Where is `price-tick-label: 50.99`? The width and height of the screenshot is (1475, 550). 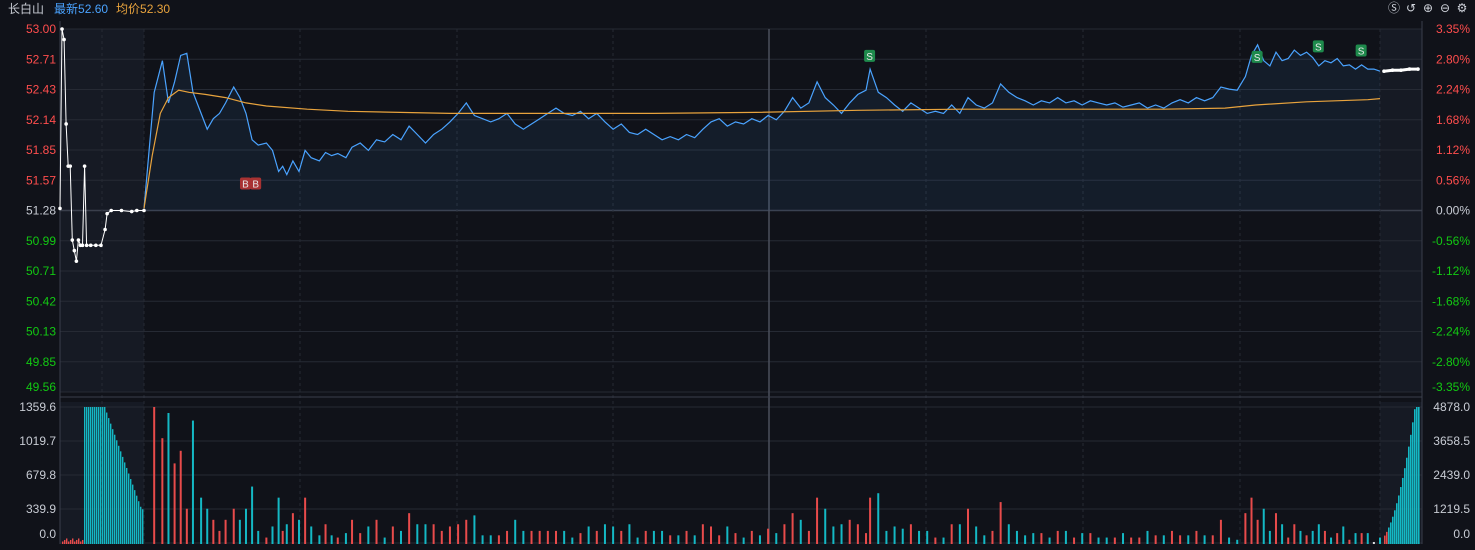
price-tick-label: 50.99 is located at coordinates (41, 241).